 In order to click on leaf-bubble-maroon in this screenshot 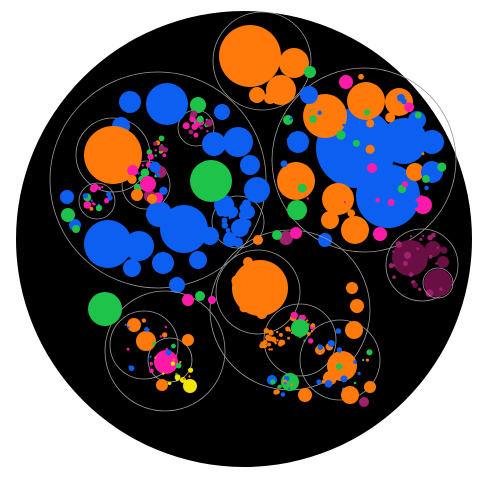, I will do `click(444, 250)`.